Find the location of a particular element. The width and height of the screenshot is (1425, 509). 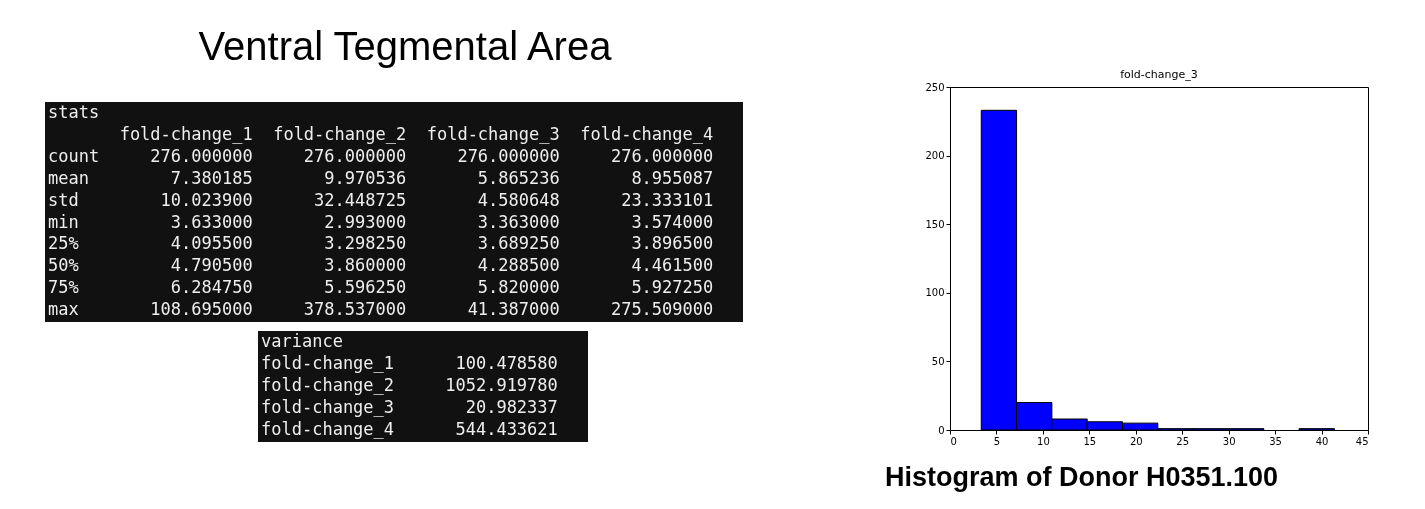

text: fold-change_3 20.982337 is located at coordinates (409, 406).